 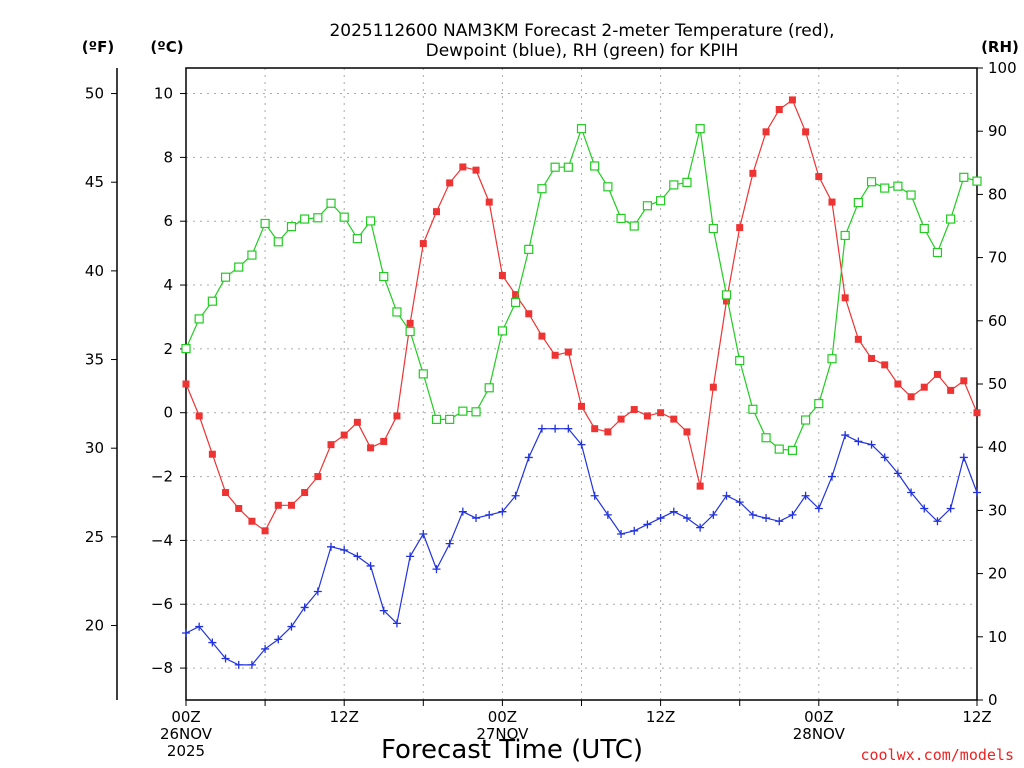 I want to click on f-tick-label: 35, so click(x=94, y=360).